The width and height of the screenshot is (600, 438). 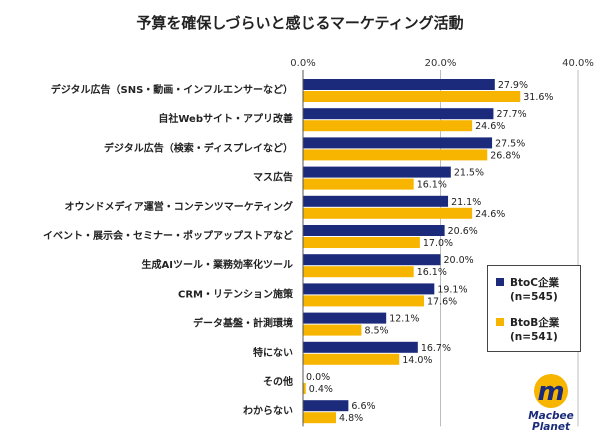 What do you see at coordinates (273, 177) in the screenshot?
I see `category-label: マス広告` at bounding box center [273, 177].